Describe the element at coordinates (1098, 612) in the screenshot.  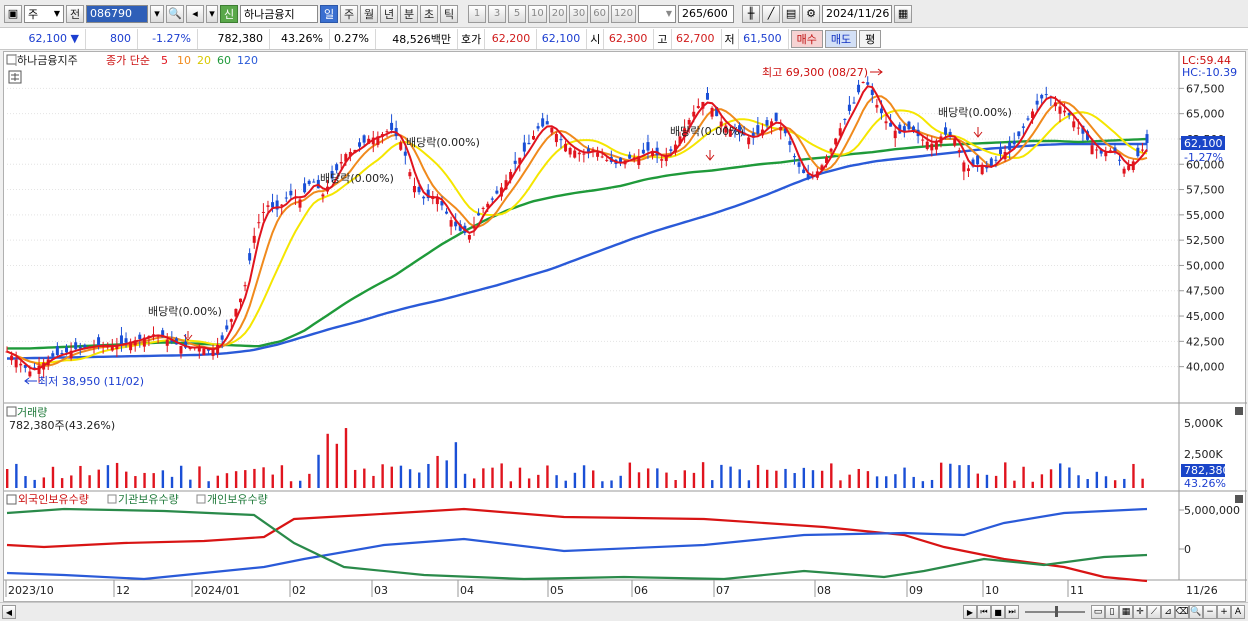
I see `layout-icon: ▭` at that location.